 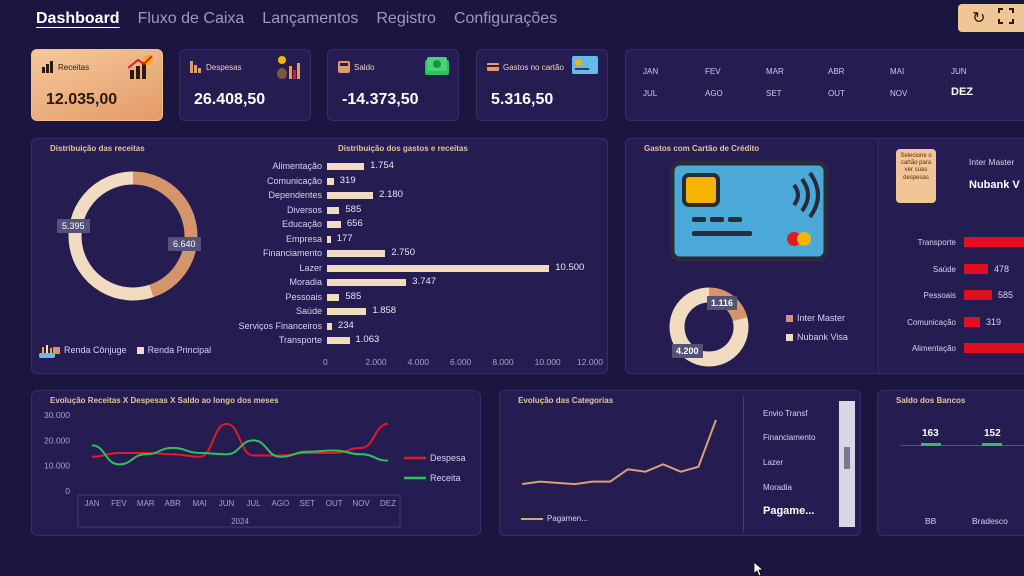 What do you see at coordinates (393, 85) in the screenshot?
I see `kpi-saldo: Saldo -14.373,50` at bounding box center [393, 85].